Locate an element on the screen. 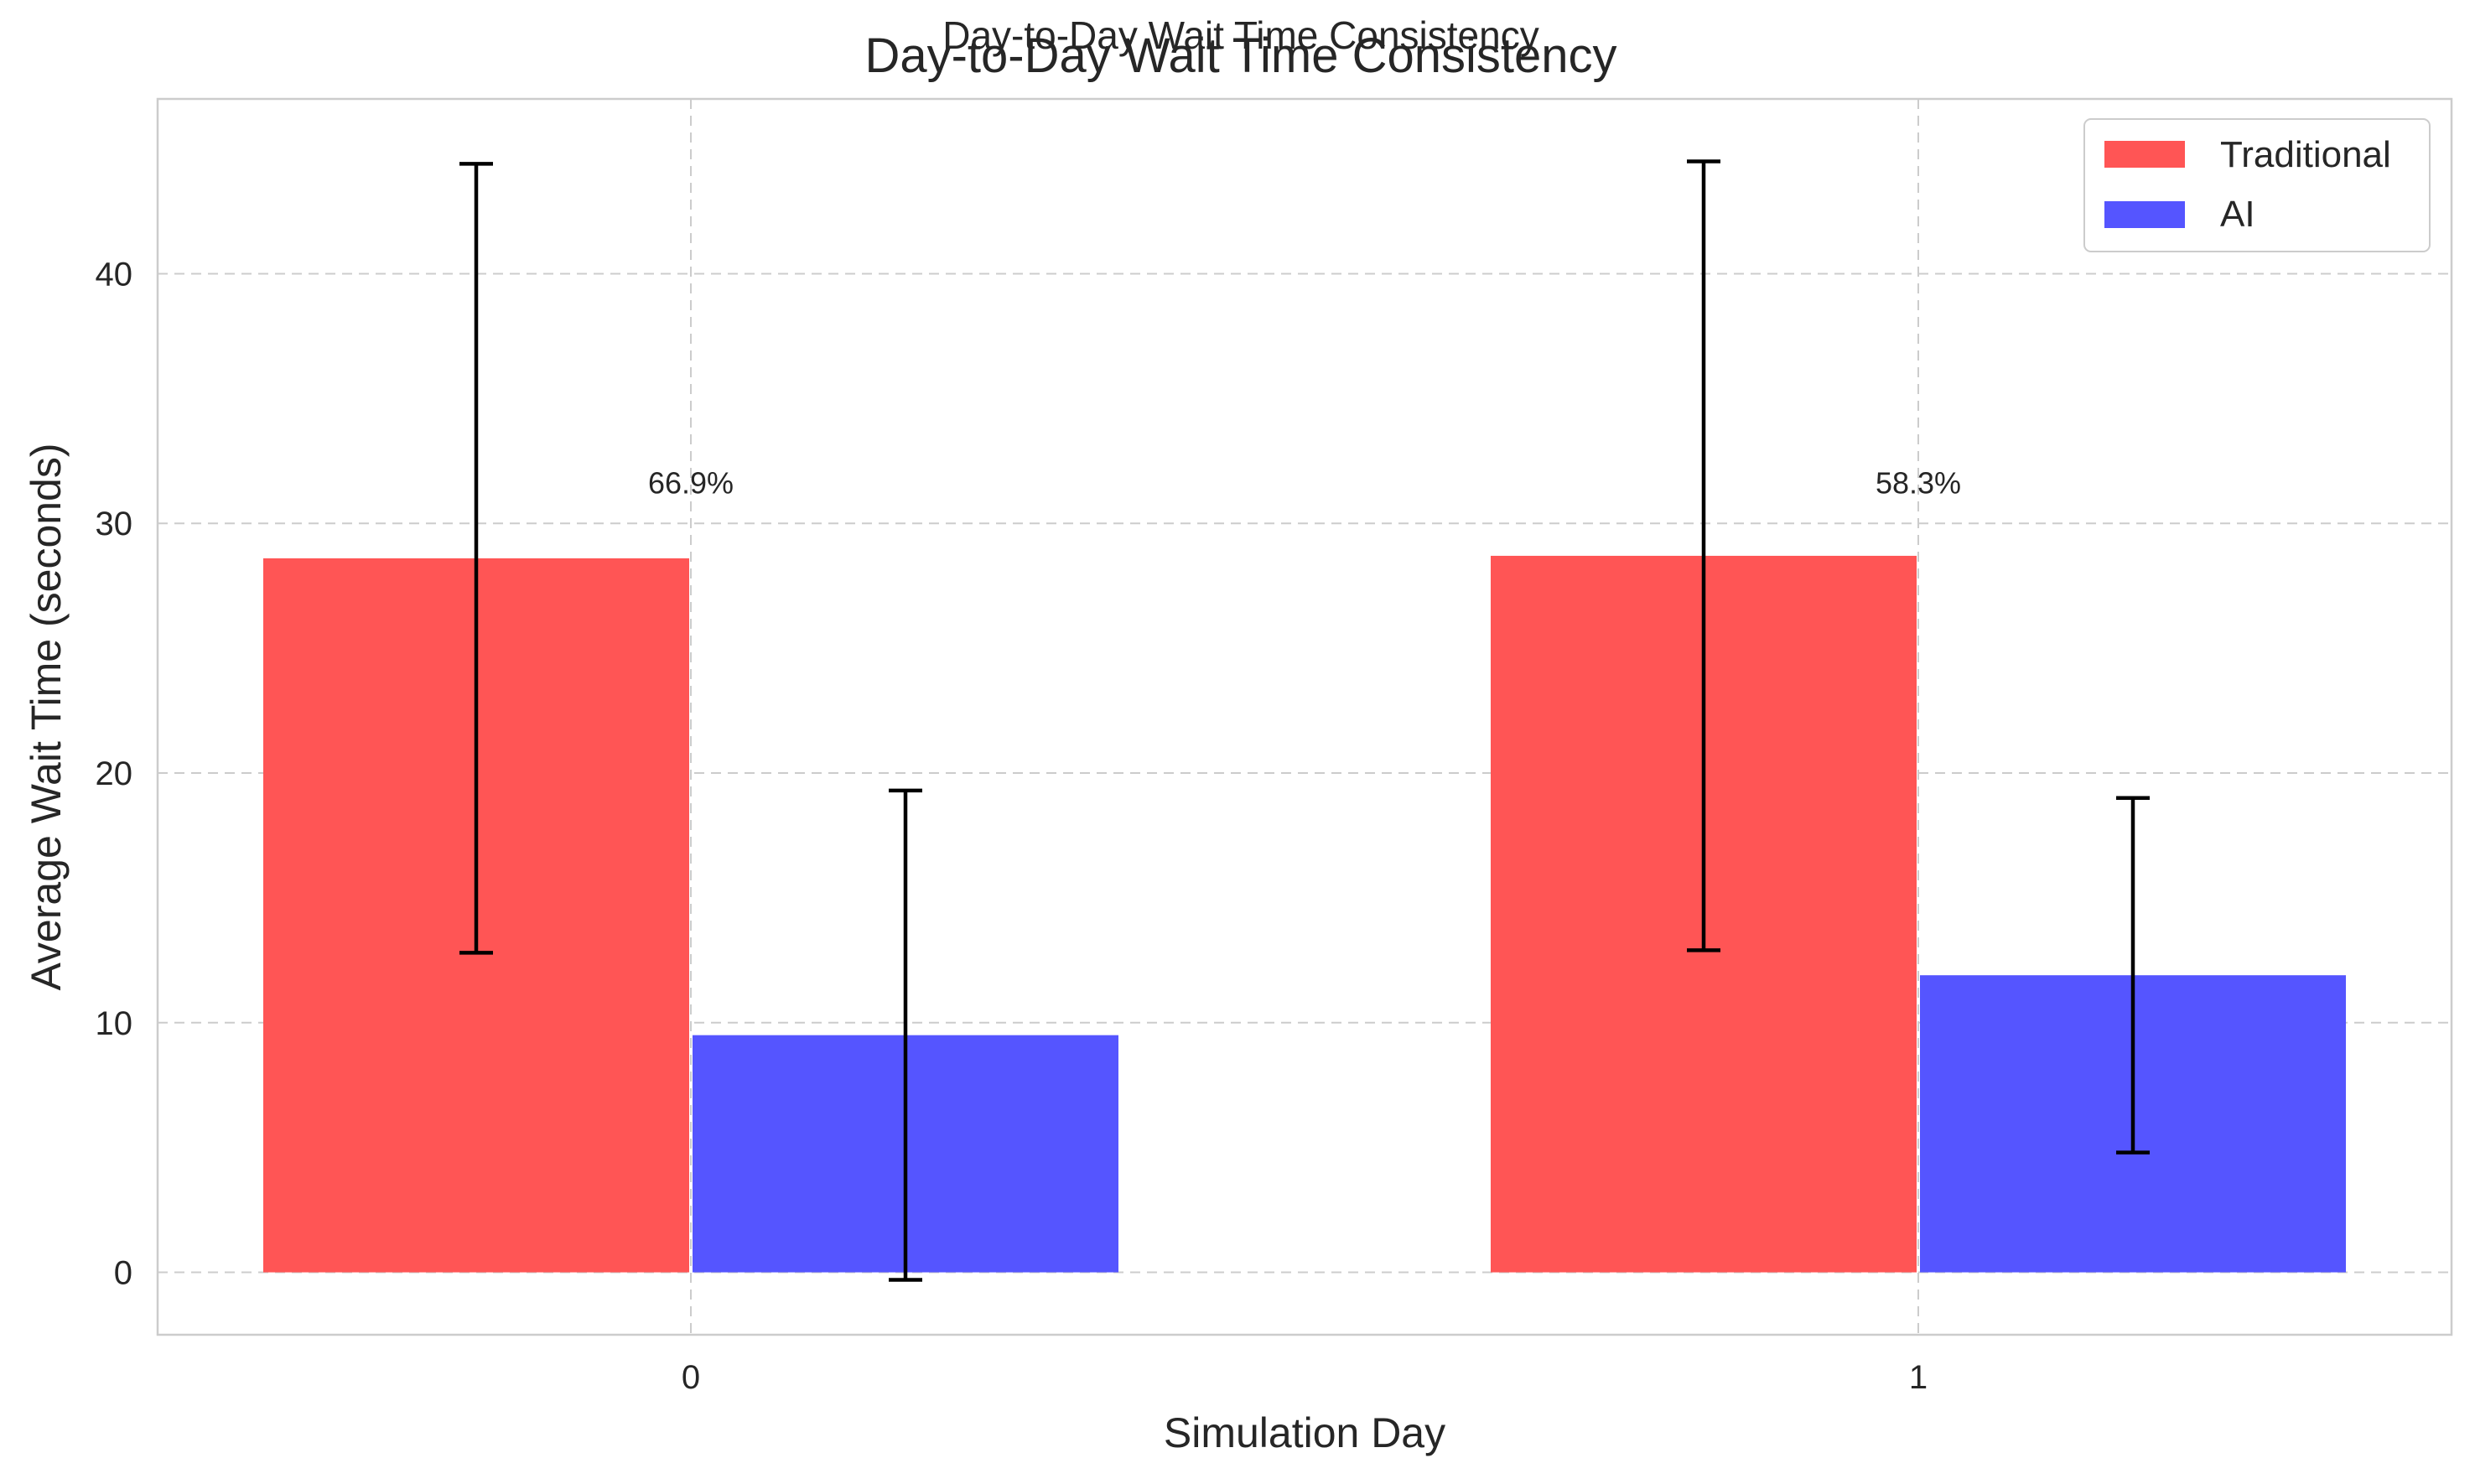  legend: Traditional AI is located at coordinates (2257, 185).